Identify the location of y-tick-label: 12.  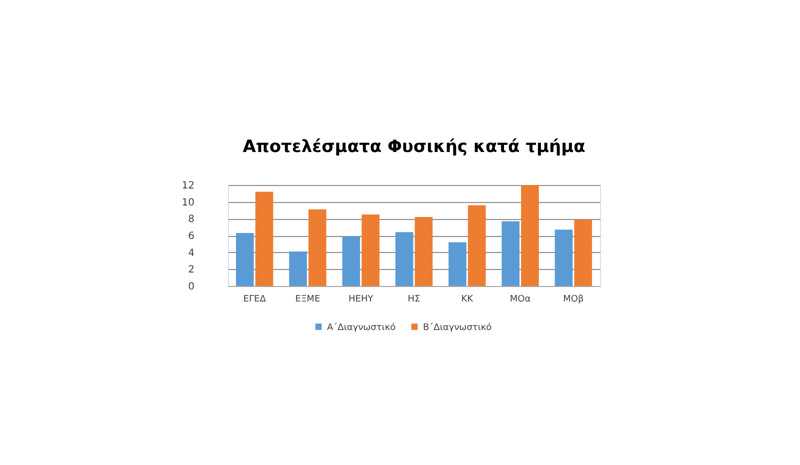
(188, 186).